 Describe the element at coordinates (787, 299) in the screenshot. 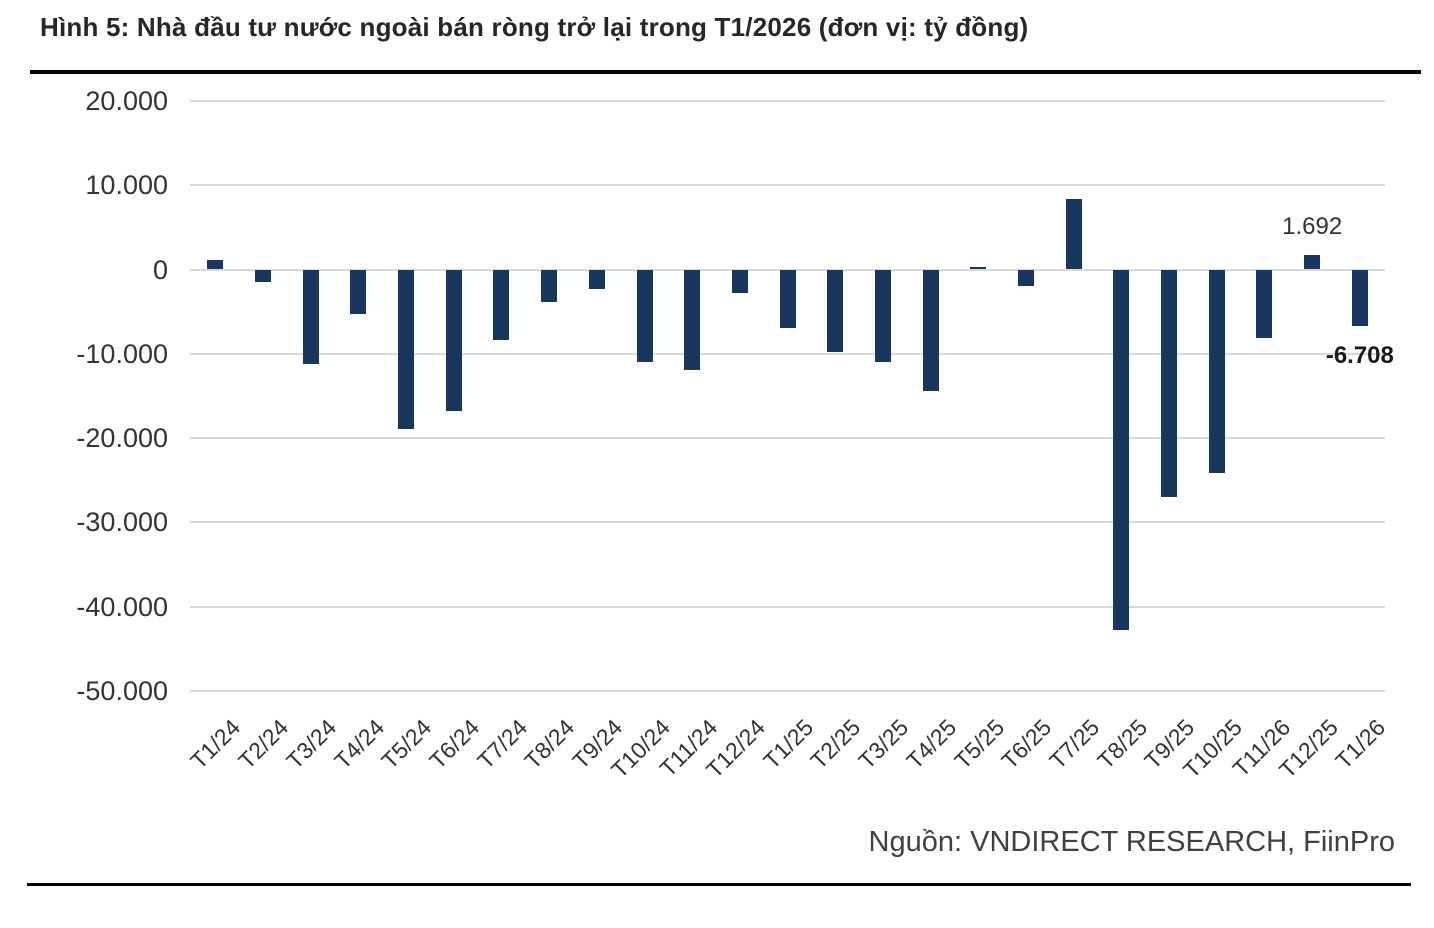

I see `bar-T1/25` at that location.